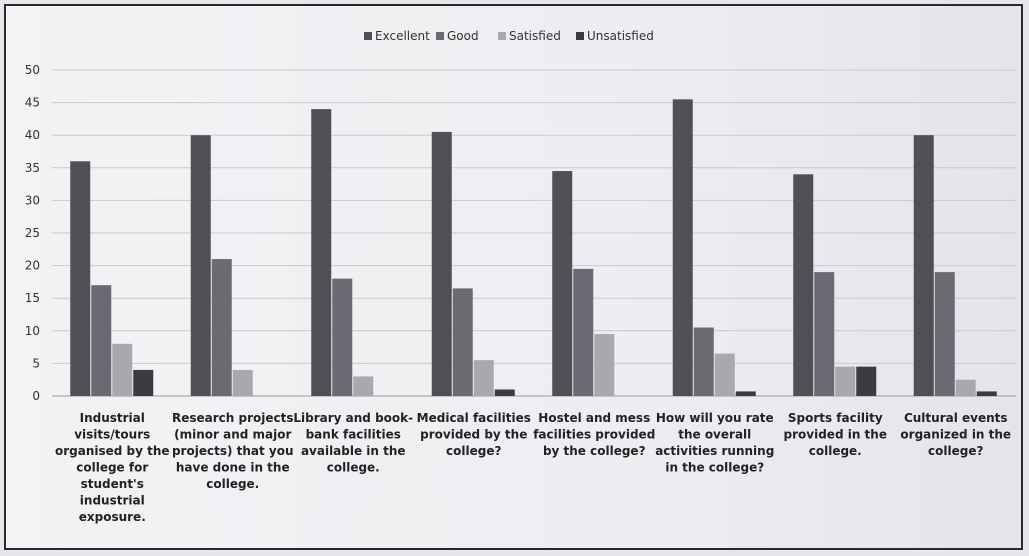 The width and height of the screenshot is (1029, 556). I want to click on category-label: by the college?, so click(594, 451).